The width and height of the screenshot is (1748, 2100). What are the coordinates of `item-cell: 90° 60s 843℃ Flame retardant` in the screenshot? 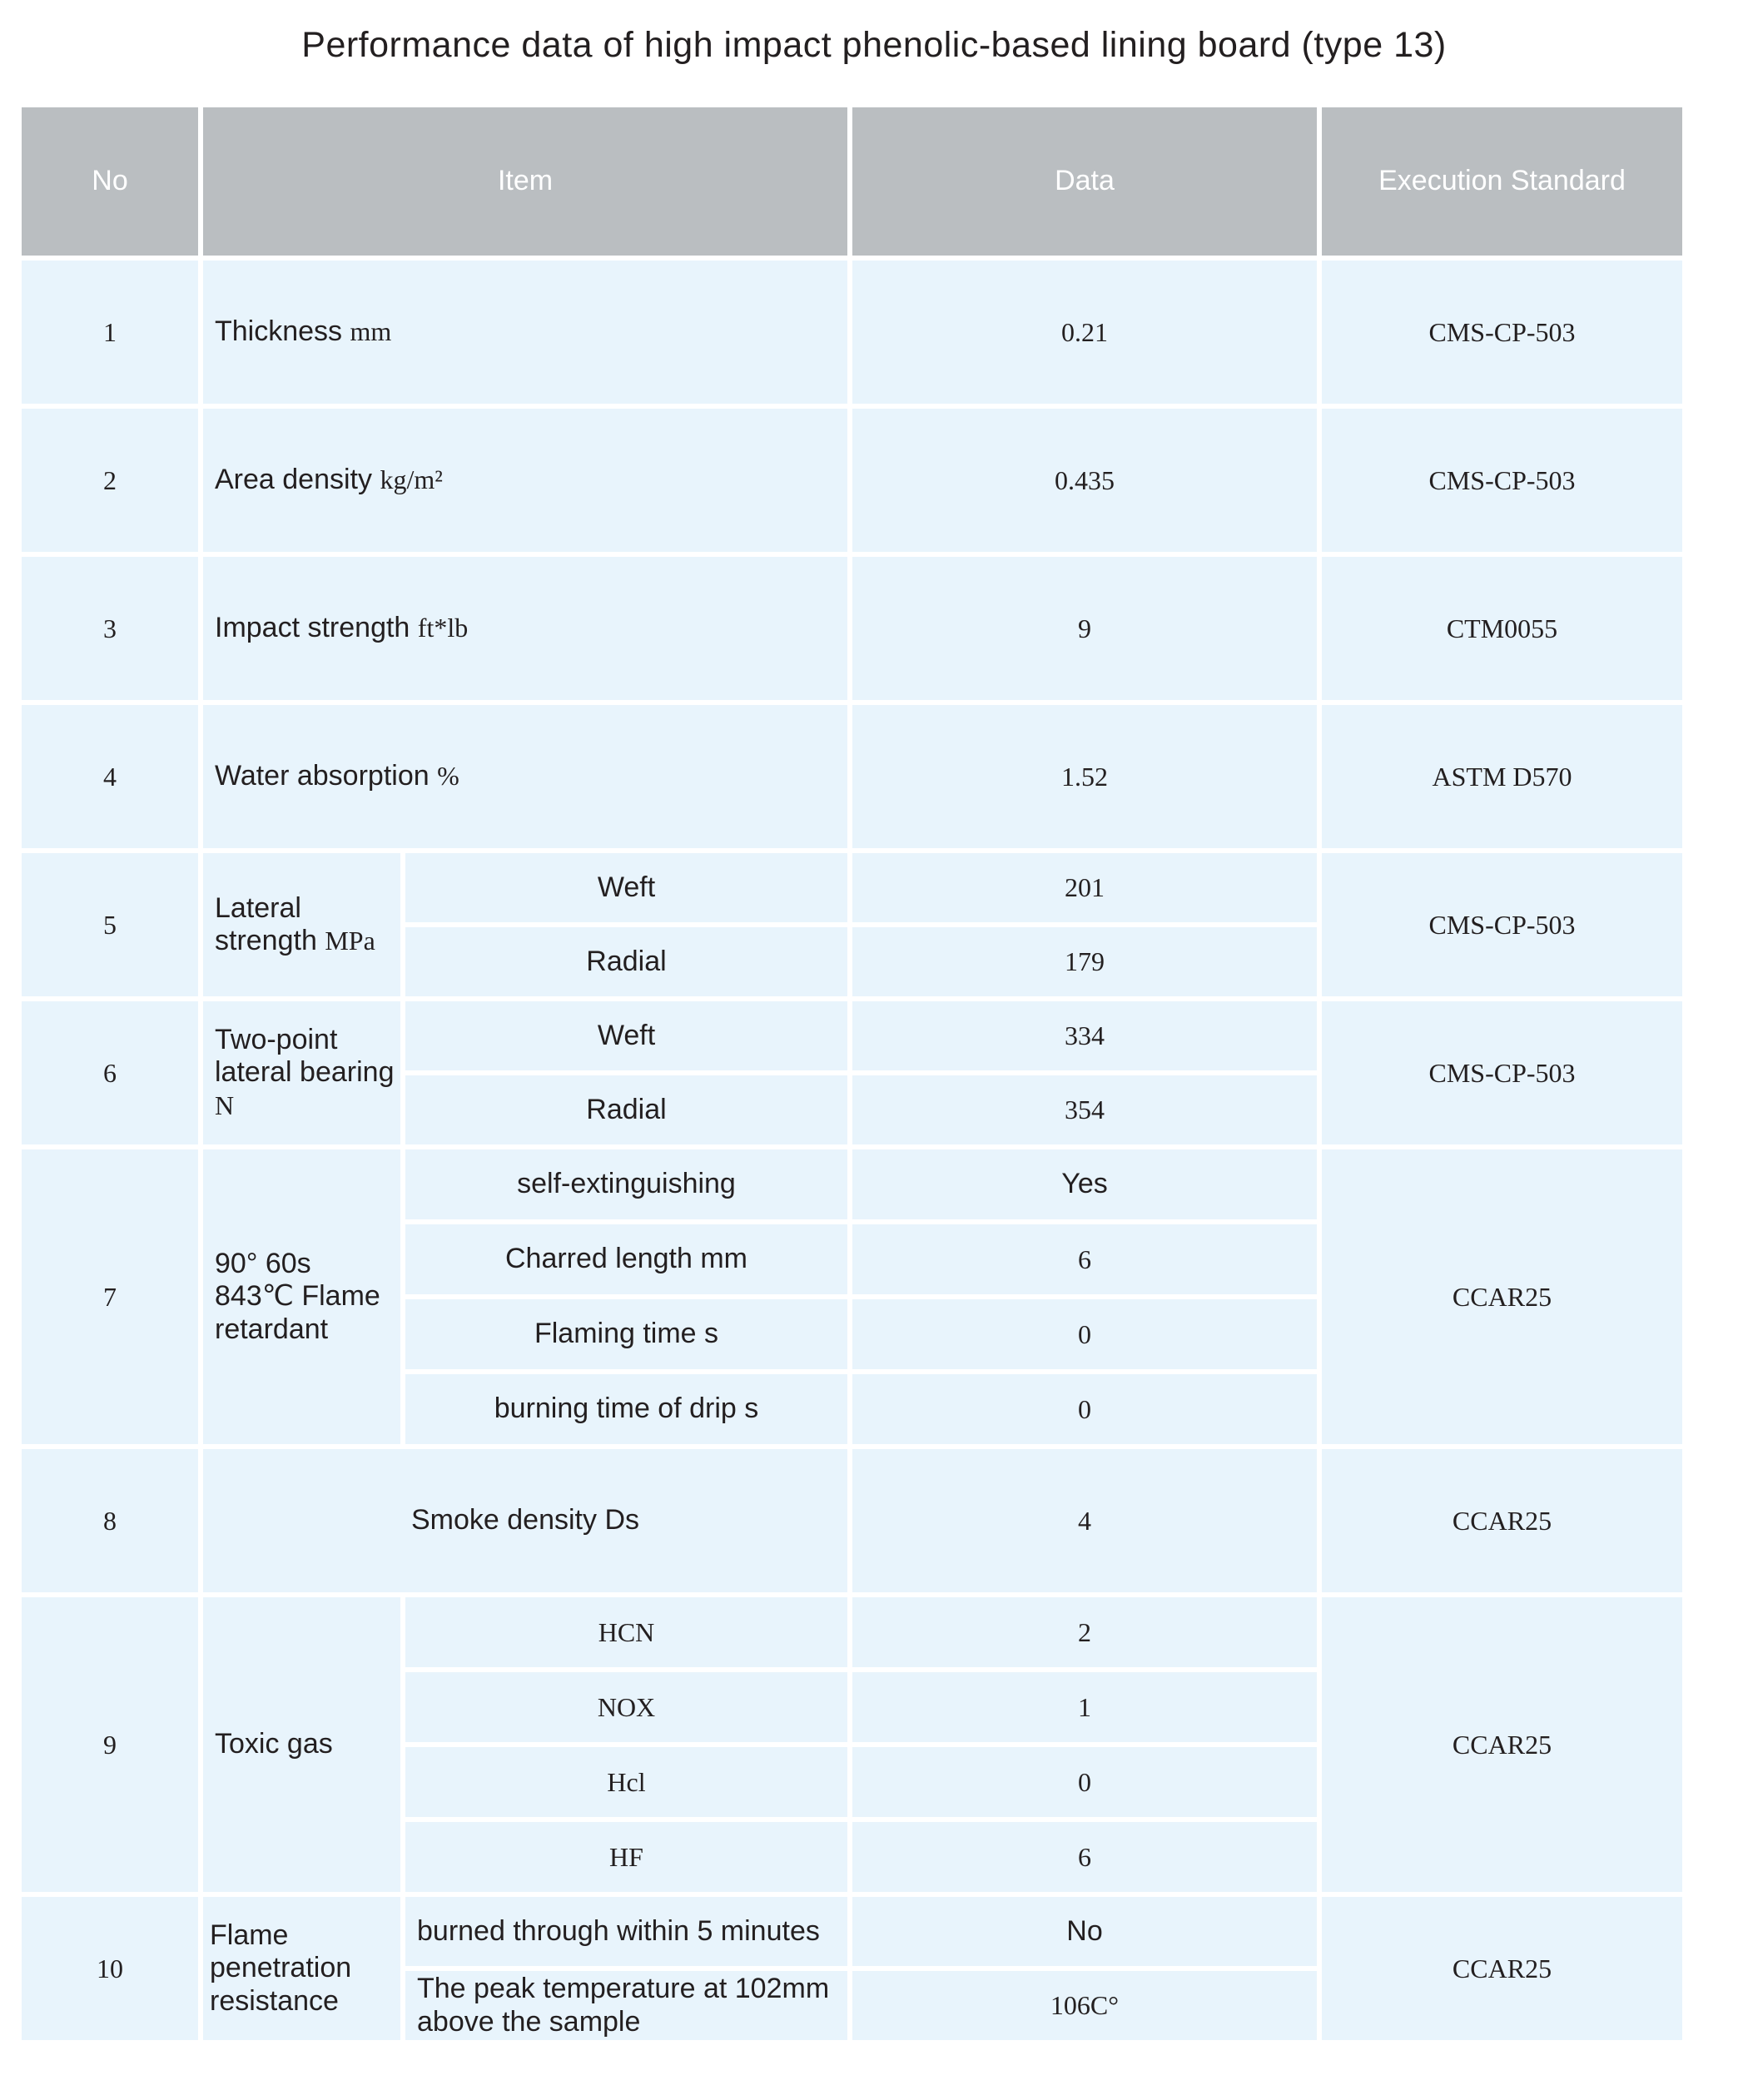 It's located at (301, 1297).